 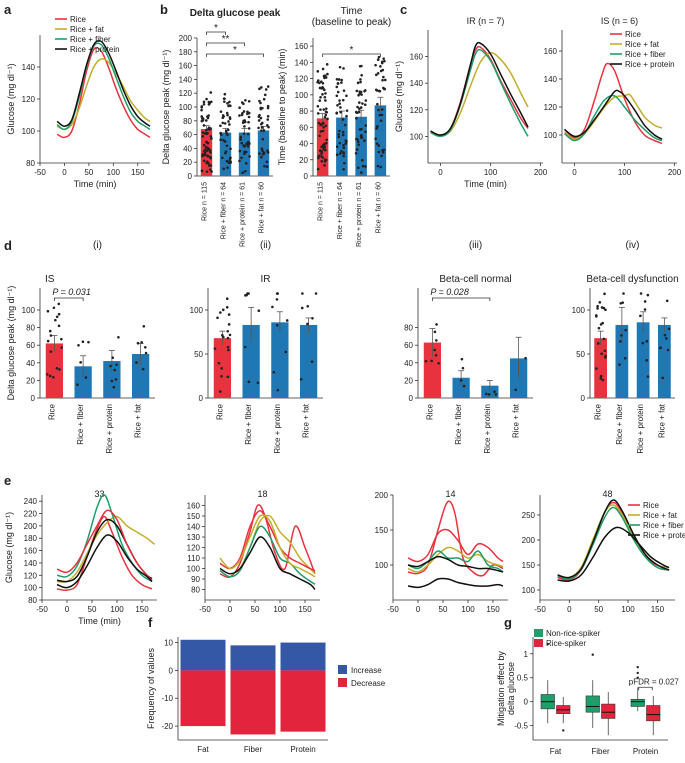 What do you see at coordinates (340, 210) in the screenshot?
I see `x-category-label: Rice + fiber n = 64` at bounding box center [340, 210].